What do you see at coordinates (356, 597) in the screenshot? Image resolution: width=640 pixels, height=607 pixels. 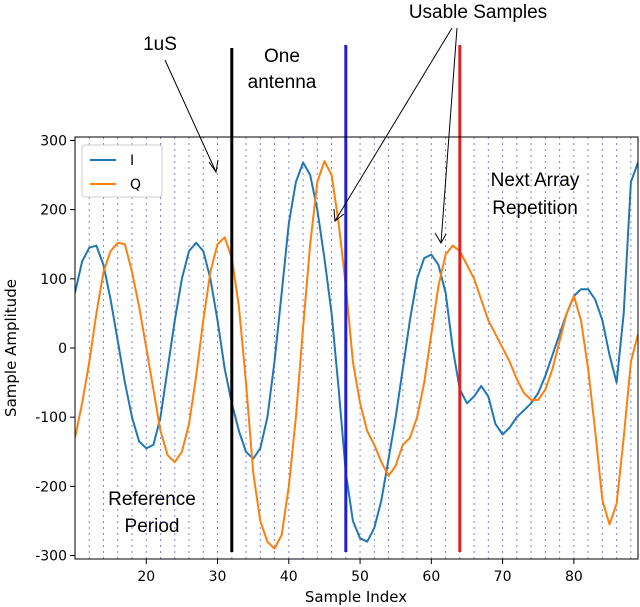 I see `x-axis-label: Sample Index` at bounding box center [356, 597].